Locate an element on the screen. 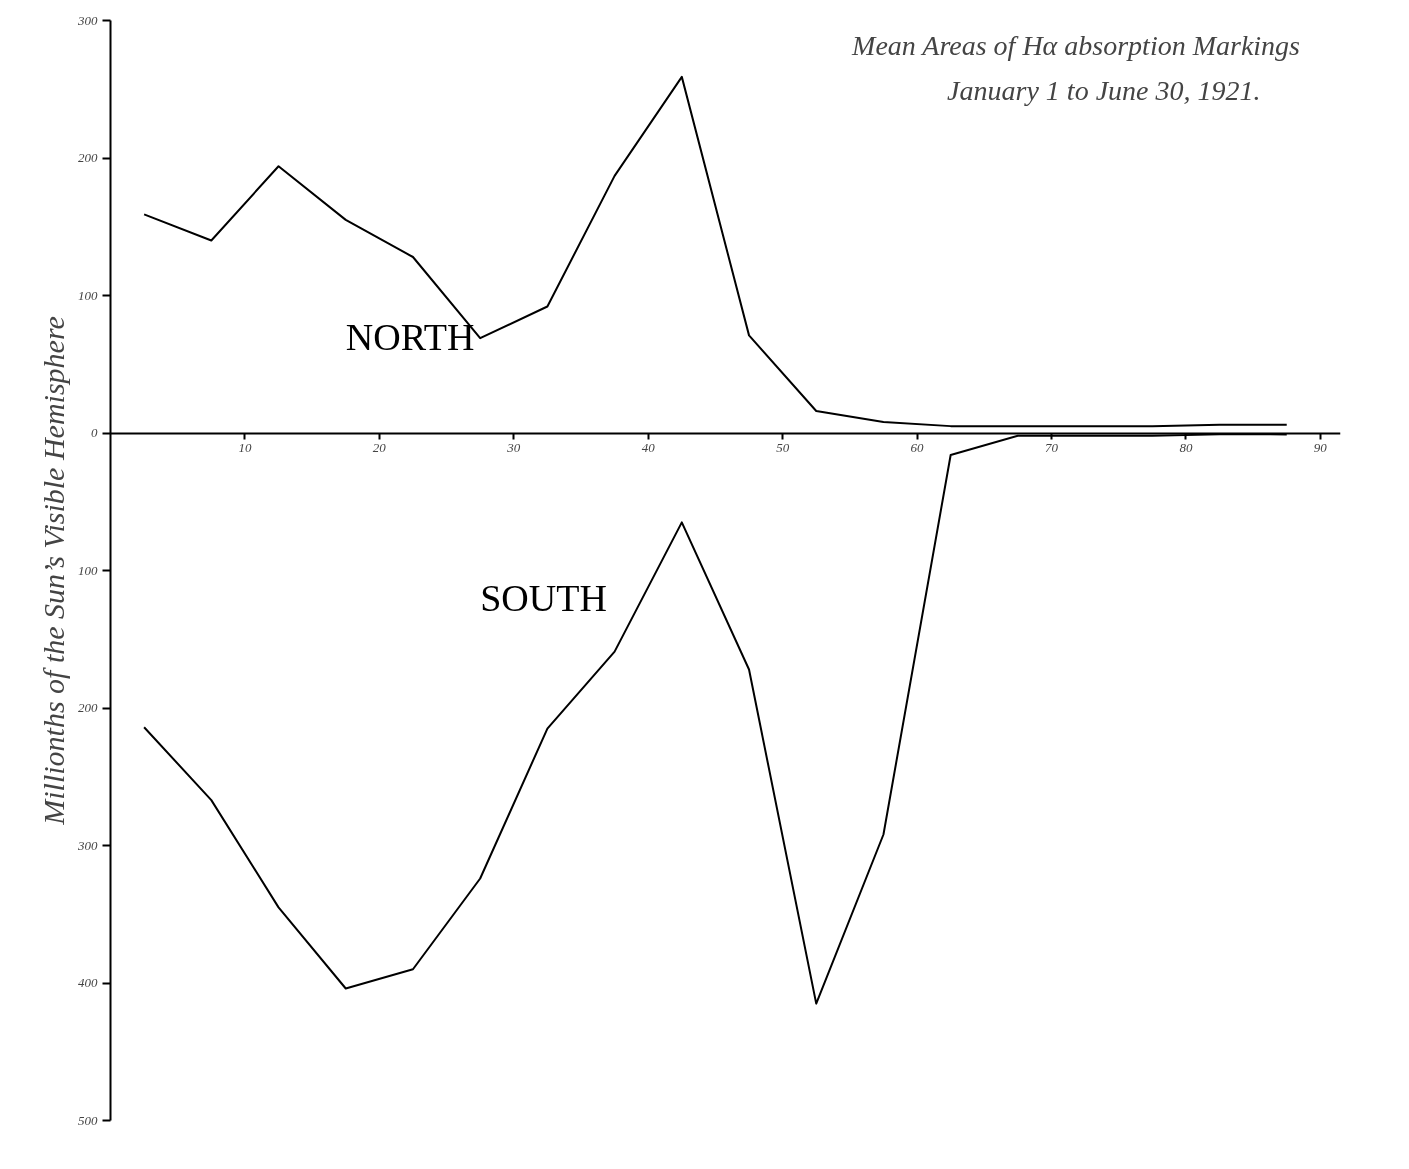 The width and height of the screenshot is (1409, 1169). x-tick-label: 40 is located at coordinates (648, 447).